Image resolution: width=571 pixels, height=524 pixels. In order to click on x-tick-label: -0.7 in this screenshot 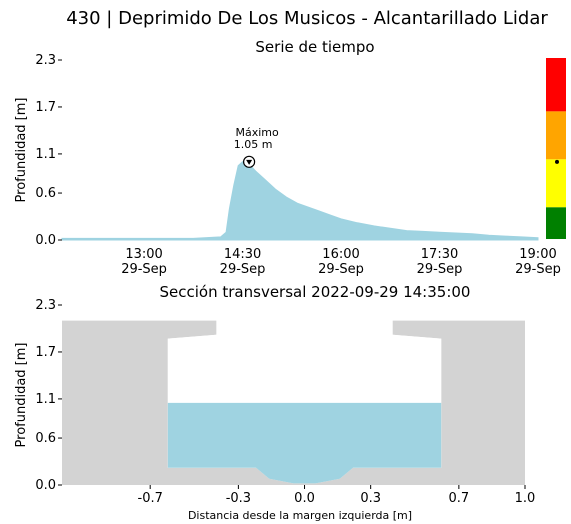, I will do `click(150, 498)`.